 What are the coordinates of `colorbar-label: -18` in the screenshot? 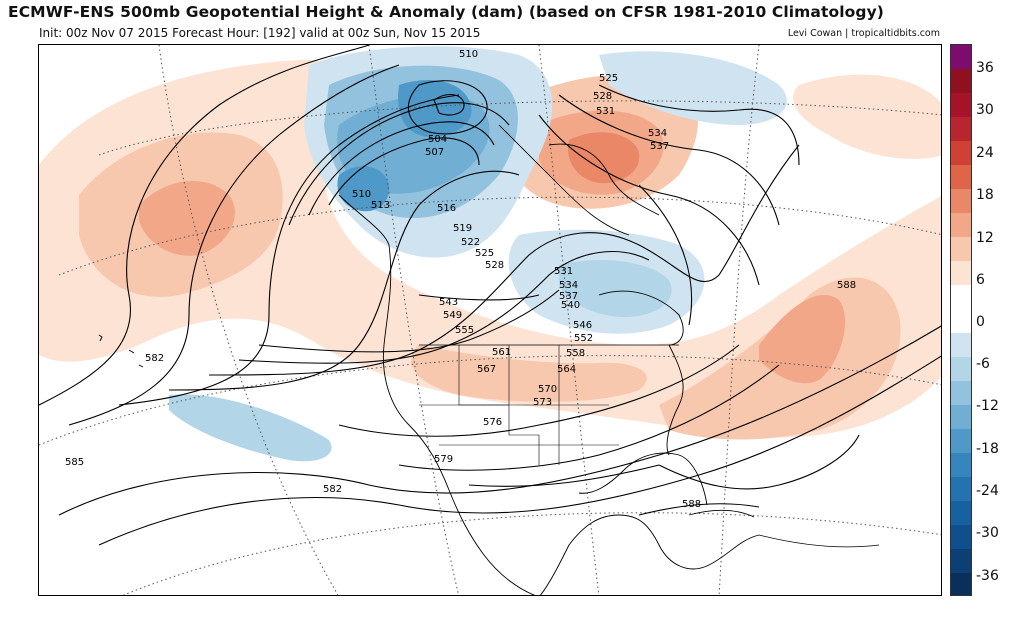 It's located at (987, 449).